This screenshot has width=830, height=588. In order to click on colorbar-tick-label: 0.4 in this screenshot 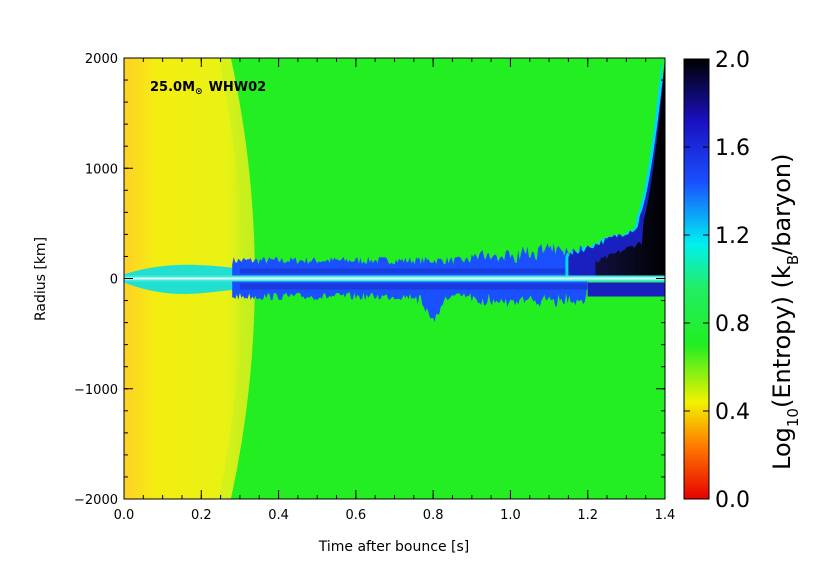, I will do `click(732, 412)`.